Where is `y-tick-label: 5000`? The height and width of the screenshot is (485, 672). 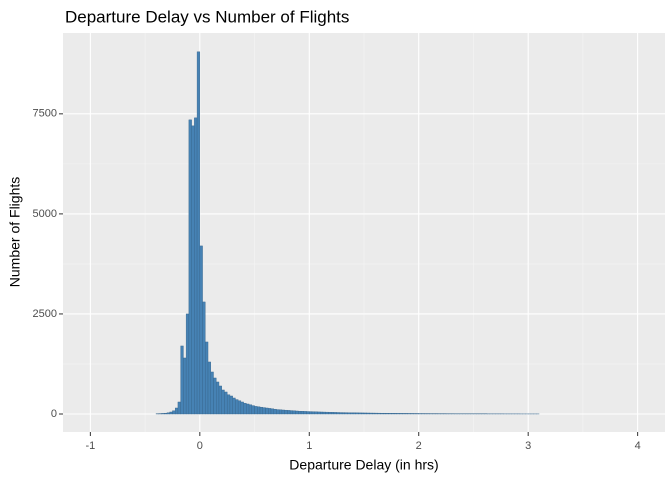
y-tick-label: 5000 is located at coordinates (45, 214).